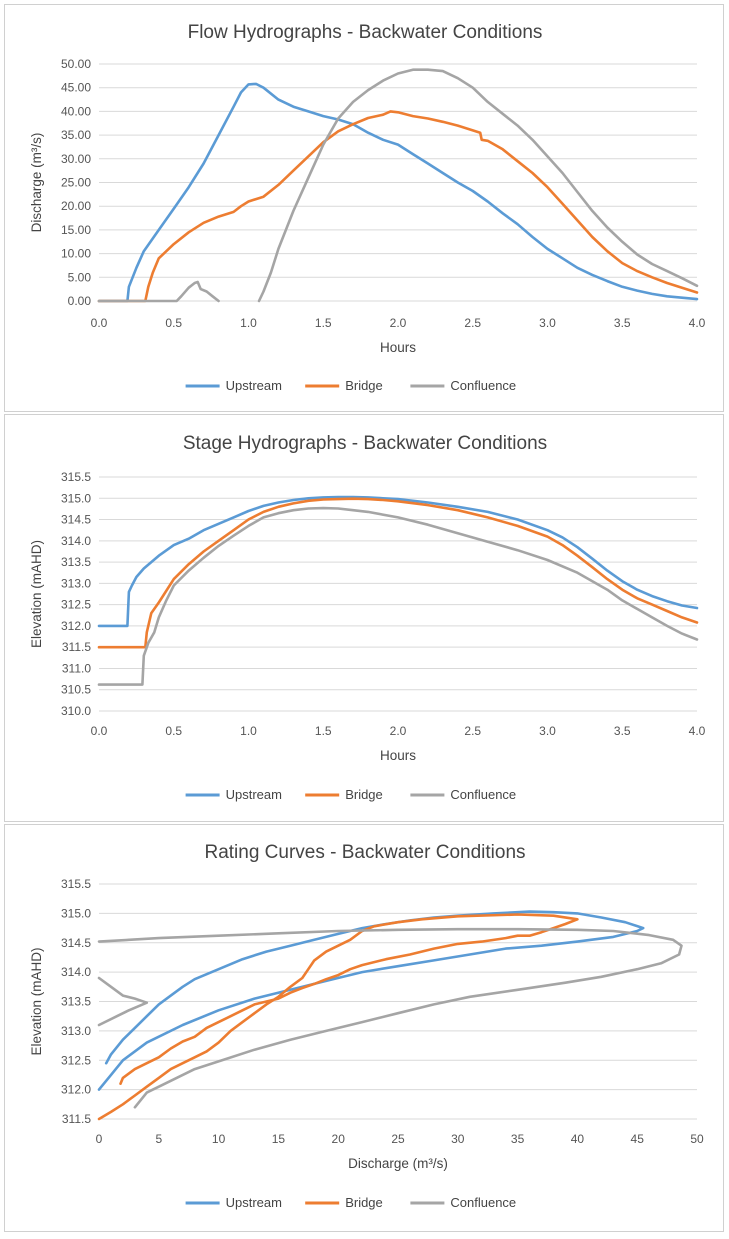  I want to click on y-tick-label: 0.00, so click(80, 301).